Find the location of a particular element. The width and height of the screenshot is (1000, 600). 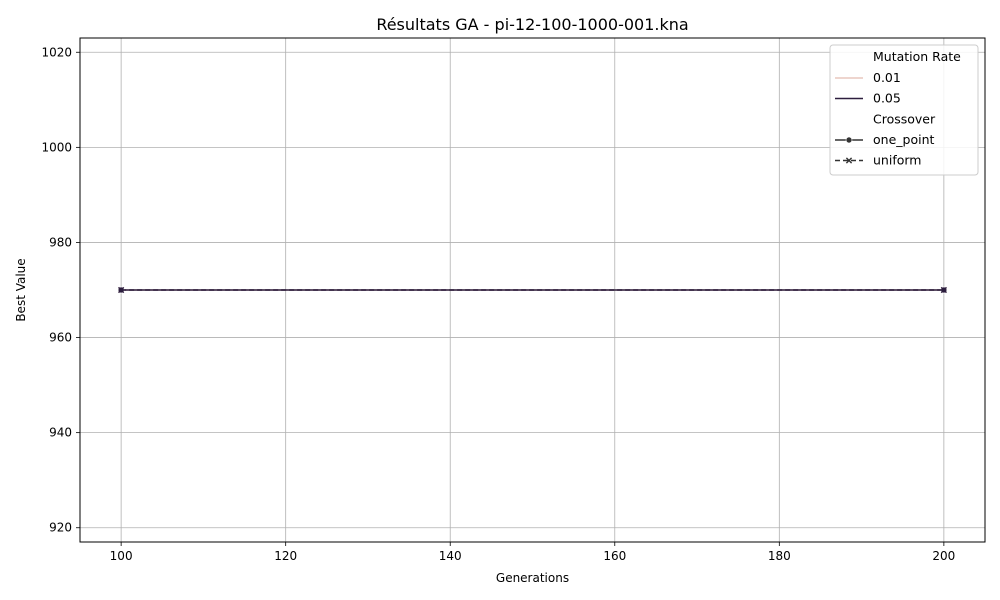

legend-label: 0.05 is located at coordinates (887, 98).